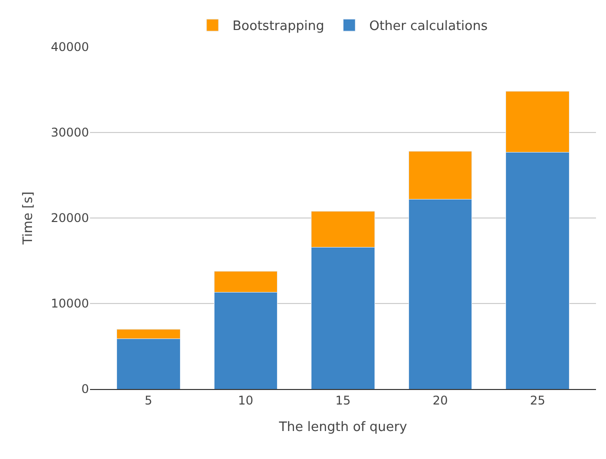 The height and width of the screenshot is (459, 606). What do you see at coordinates (343, 427) in the screenshot?
I see `x-axis-title: The length of query` at bounding box center [343, 427].